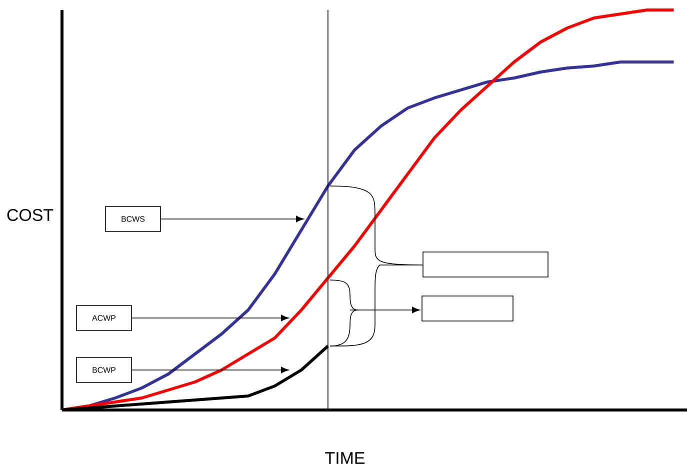  What do you see at coordinates (30, 215) in the screenshot?
I see `y-axis-title: COST` at bounding box center [30, 215].